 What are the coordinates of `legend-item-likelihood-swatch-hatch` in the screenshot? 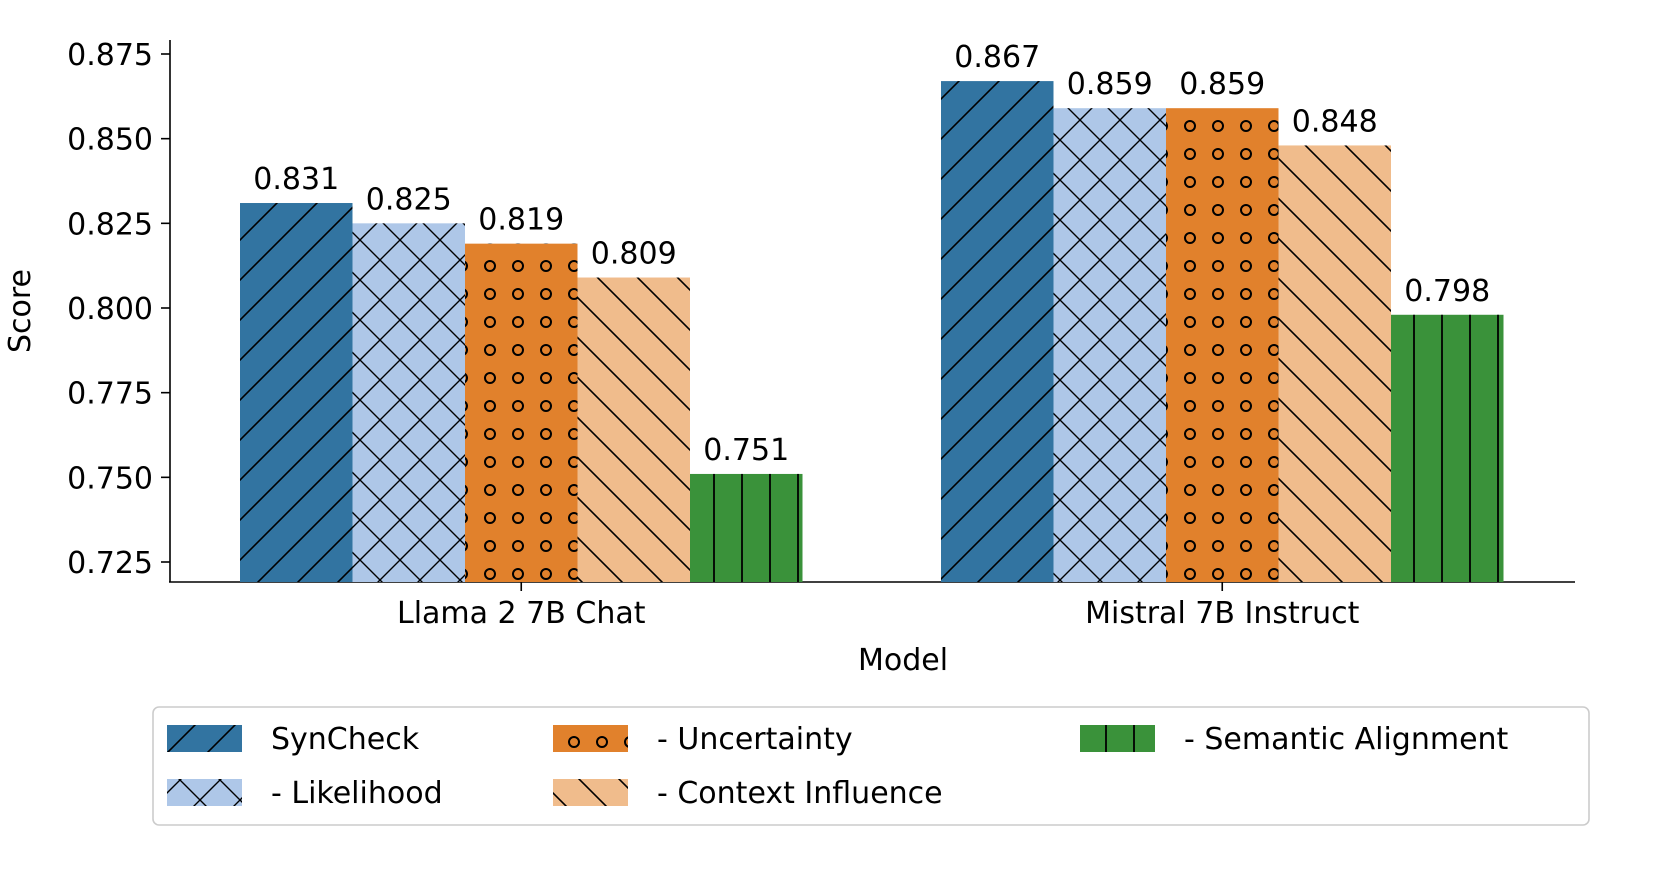 It's located at (204, 792).